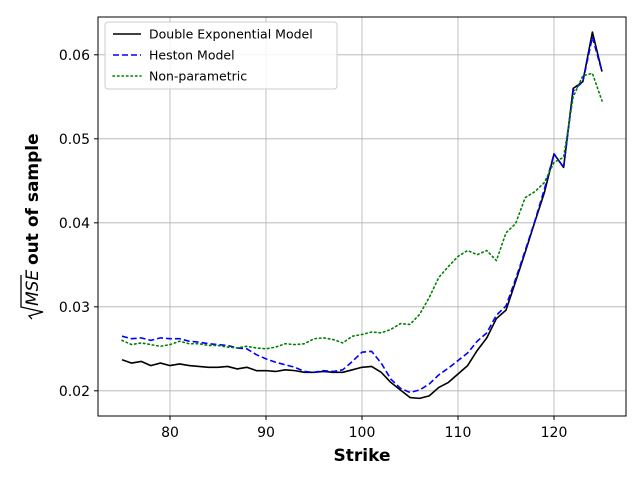 The height and width of the screenshot is (480, 640). What do you see at coordinates (74, 224) in the screenshot?
I see `y-tick-label: 0.04` at bounding box center [74, 224].